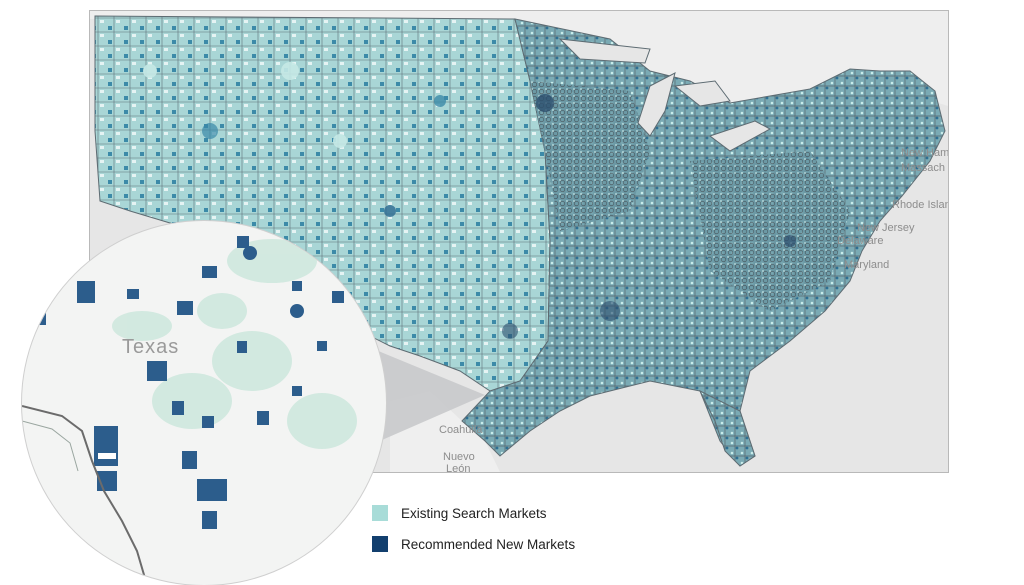  Describe the element at coordinates (770, 231) in the screenshot. I see `east-dense-markets` at that location.